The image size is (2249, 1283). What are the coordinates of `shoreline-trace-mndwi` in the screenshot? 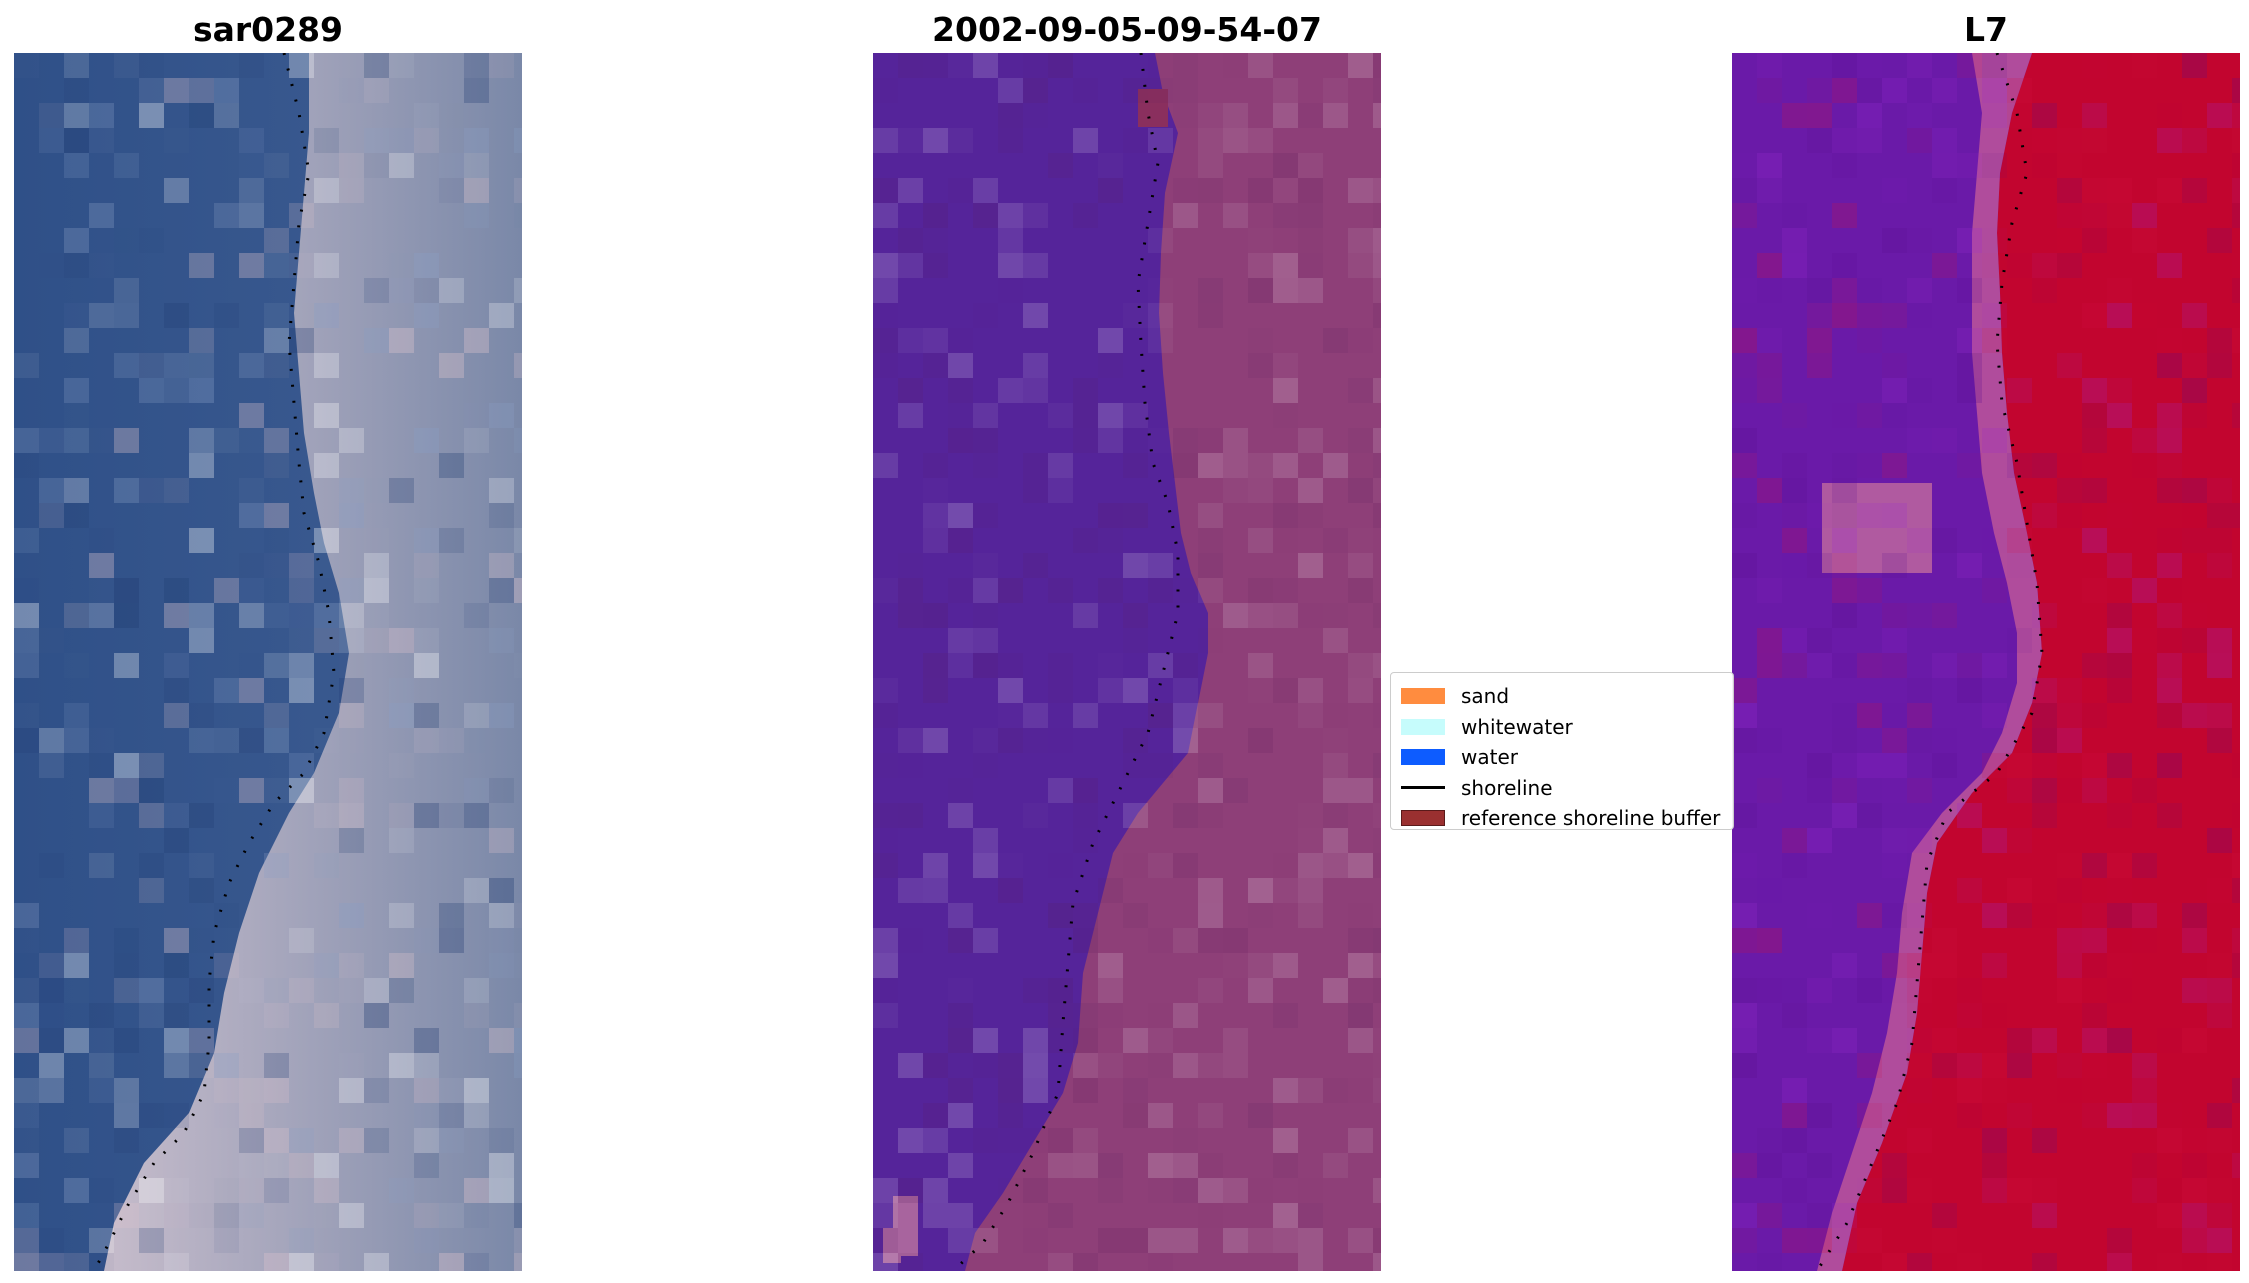 It's located at (1929, 662).